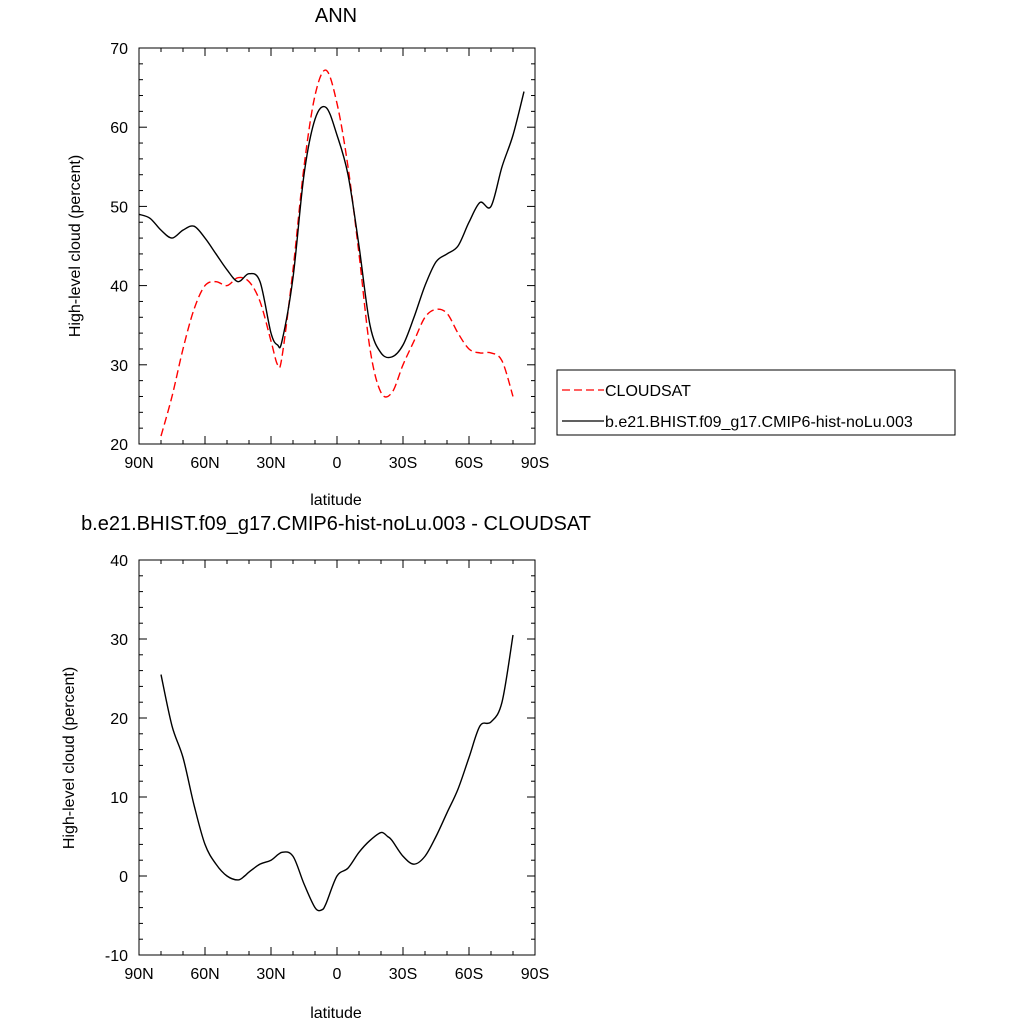 This screenshot has width=1024, height=1024. I want to click on legend-label-model: b.e21.BHIST.f09_g17.CMIP6-hist-noLu.003, so click(759, 422).